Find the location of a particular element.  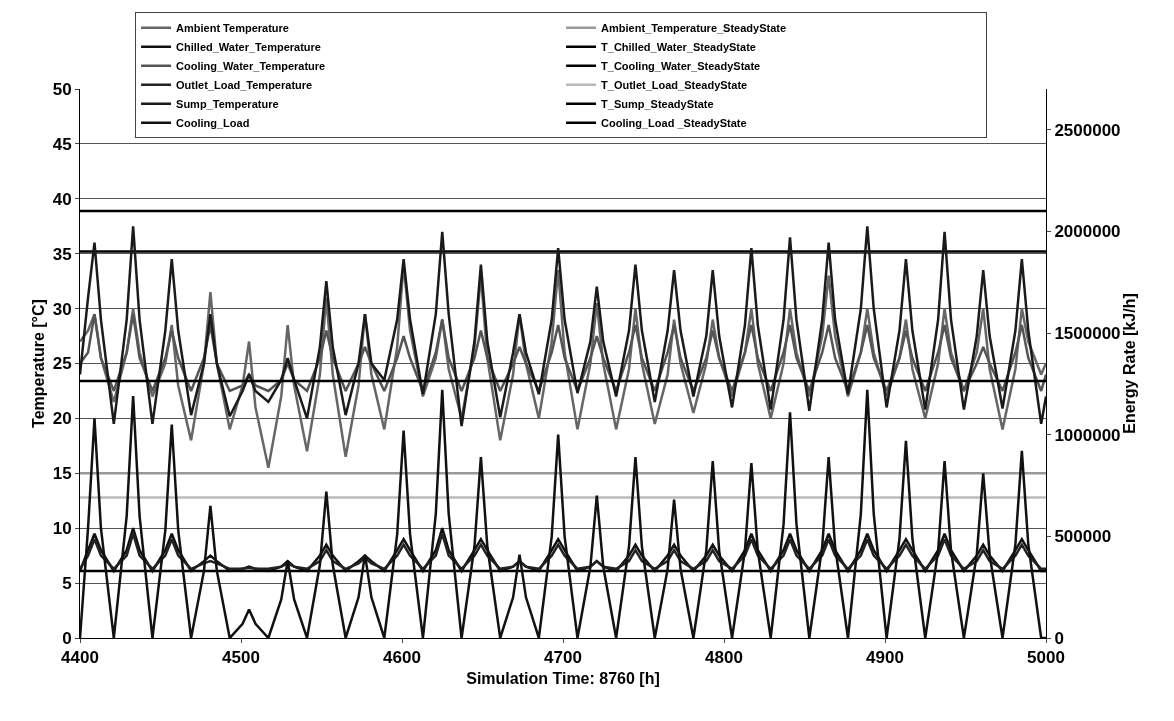

legend-label: Sump_Temperature is located at coordinates (227, 103).